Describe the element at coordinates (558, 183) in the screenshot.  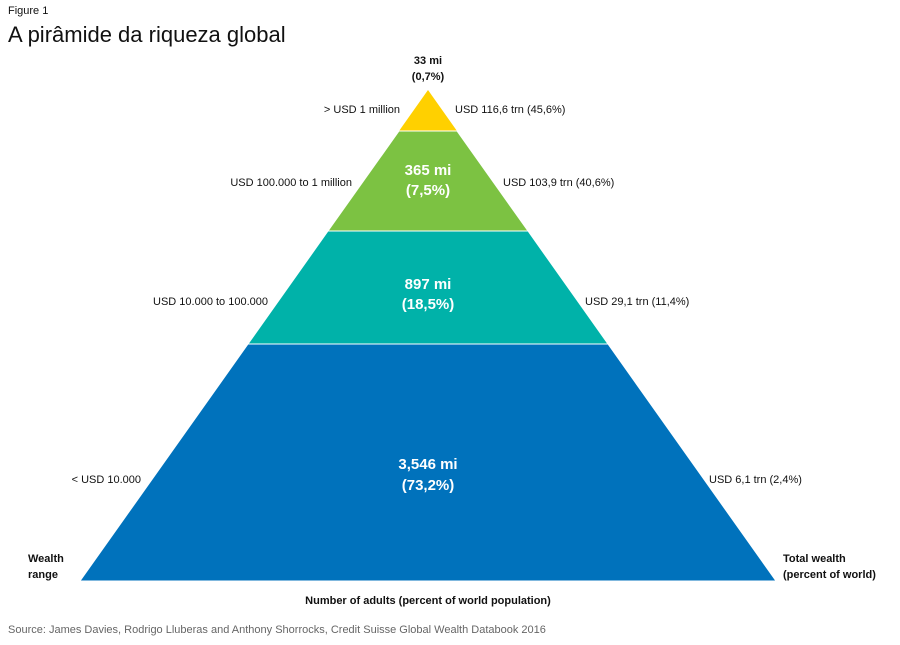
I see `wealth: USD 103,9 trn (40,6%)` at that location.